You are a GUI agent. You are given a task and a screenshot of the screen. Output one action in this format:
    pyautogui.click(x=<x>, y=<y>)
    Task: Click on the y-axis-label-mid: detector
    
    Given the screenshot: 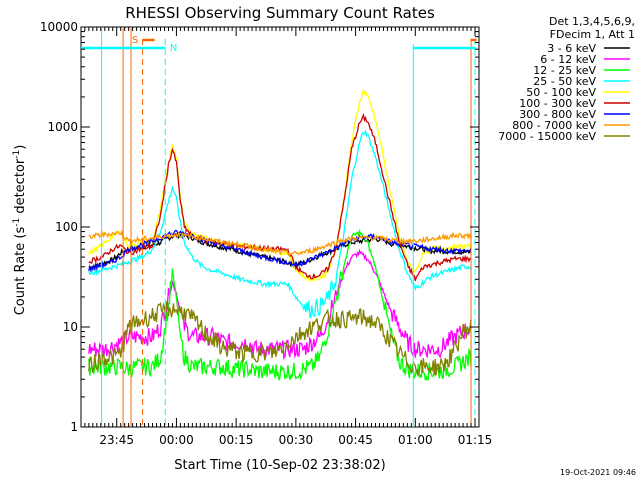 What is the action you would take?
    pyautogui.click(x=20, y=188)
    